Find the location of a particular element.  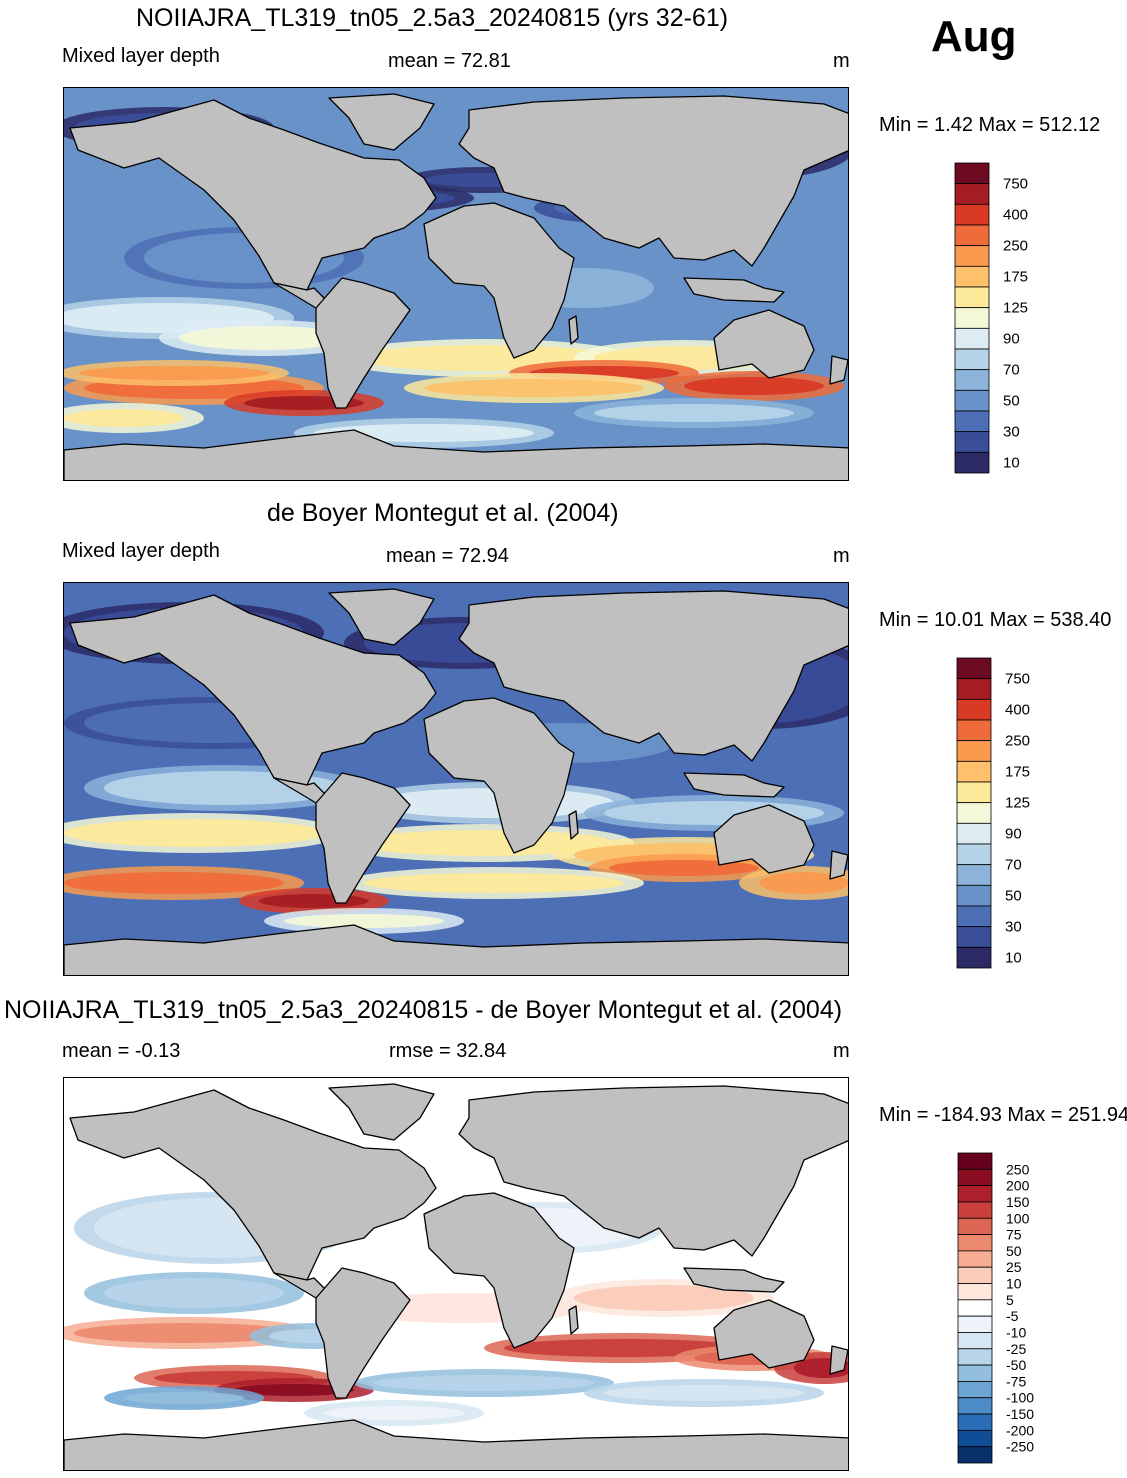

panel2-title: de Boyer Montegut et al. (2004) is located at coordinates (443, 513).